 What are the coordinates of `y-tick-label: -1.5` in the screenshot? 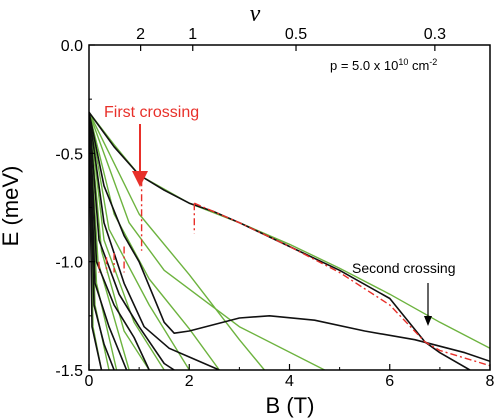 It's located at (69, 371).